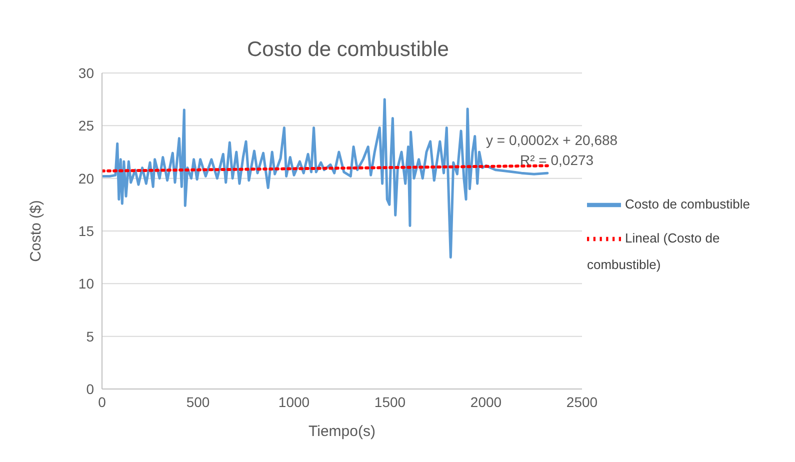  What do you see at coordinates (390, 402) in the screenshot?
I see `x-tick-label: 1500` at bounding box center [390, 402].